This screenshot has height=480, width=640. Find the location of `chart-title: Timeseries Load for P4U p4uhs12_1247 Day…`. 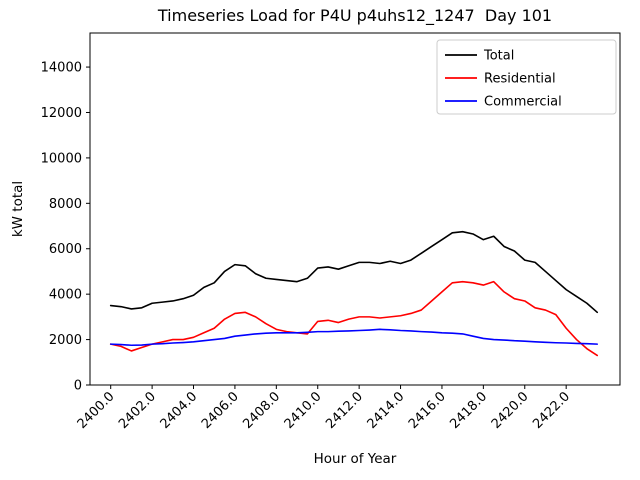

chart-title: Timeseries Load for P4U p4uhs12_1247 Day… is located at coordinates (354, 16).